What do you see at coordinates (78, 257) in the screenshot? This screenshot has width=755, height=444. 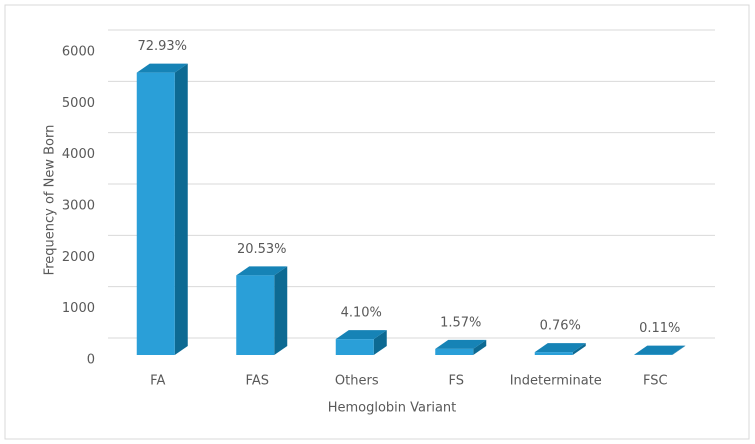 I see `y-tick-label: 2000` at bounding box center [78, 257].